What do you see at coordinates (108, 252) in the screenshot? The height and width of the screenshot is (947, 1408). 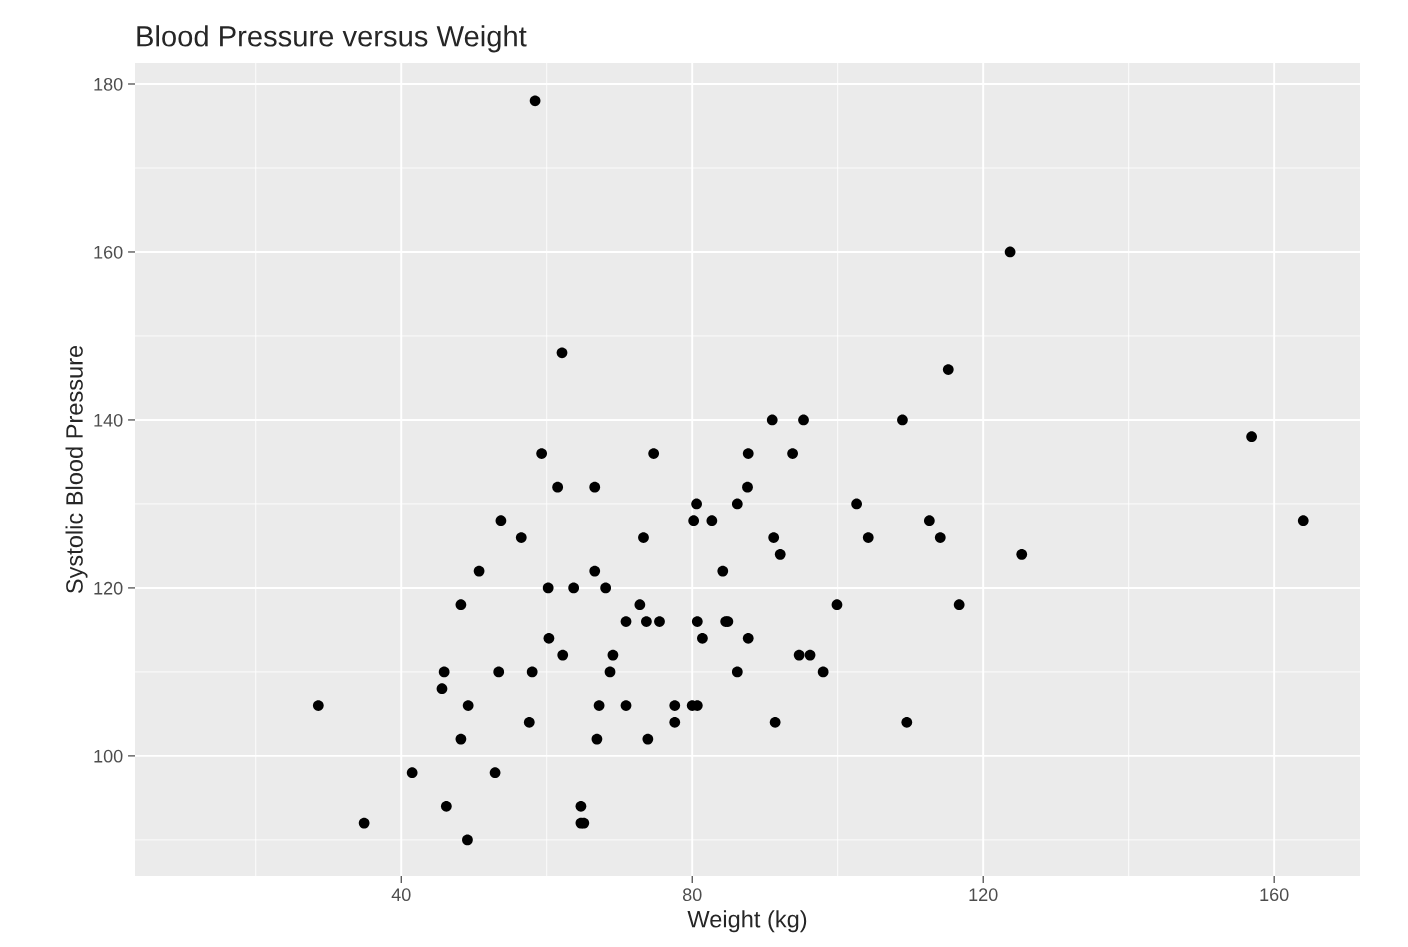 I see `y-tick-label: 160` at bounding box center [108, 252].